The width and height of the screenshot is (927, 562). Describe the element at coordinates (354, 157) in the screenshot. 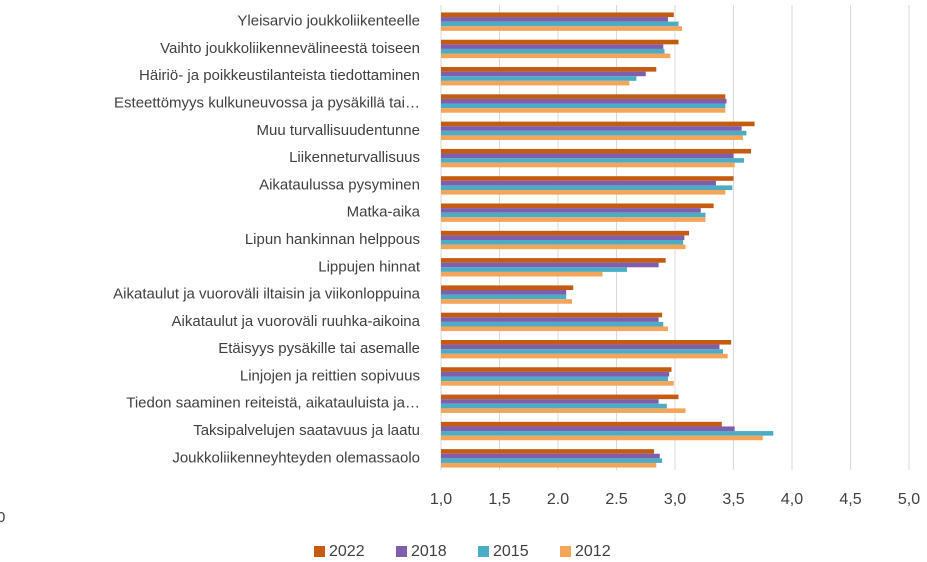

I see `y-tick-label: Liikenneturvallisuus` at that location.